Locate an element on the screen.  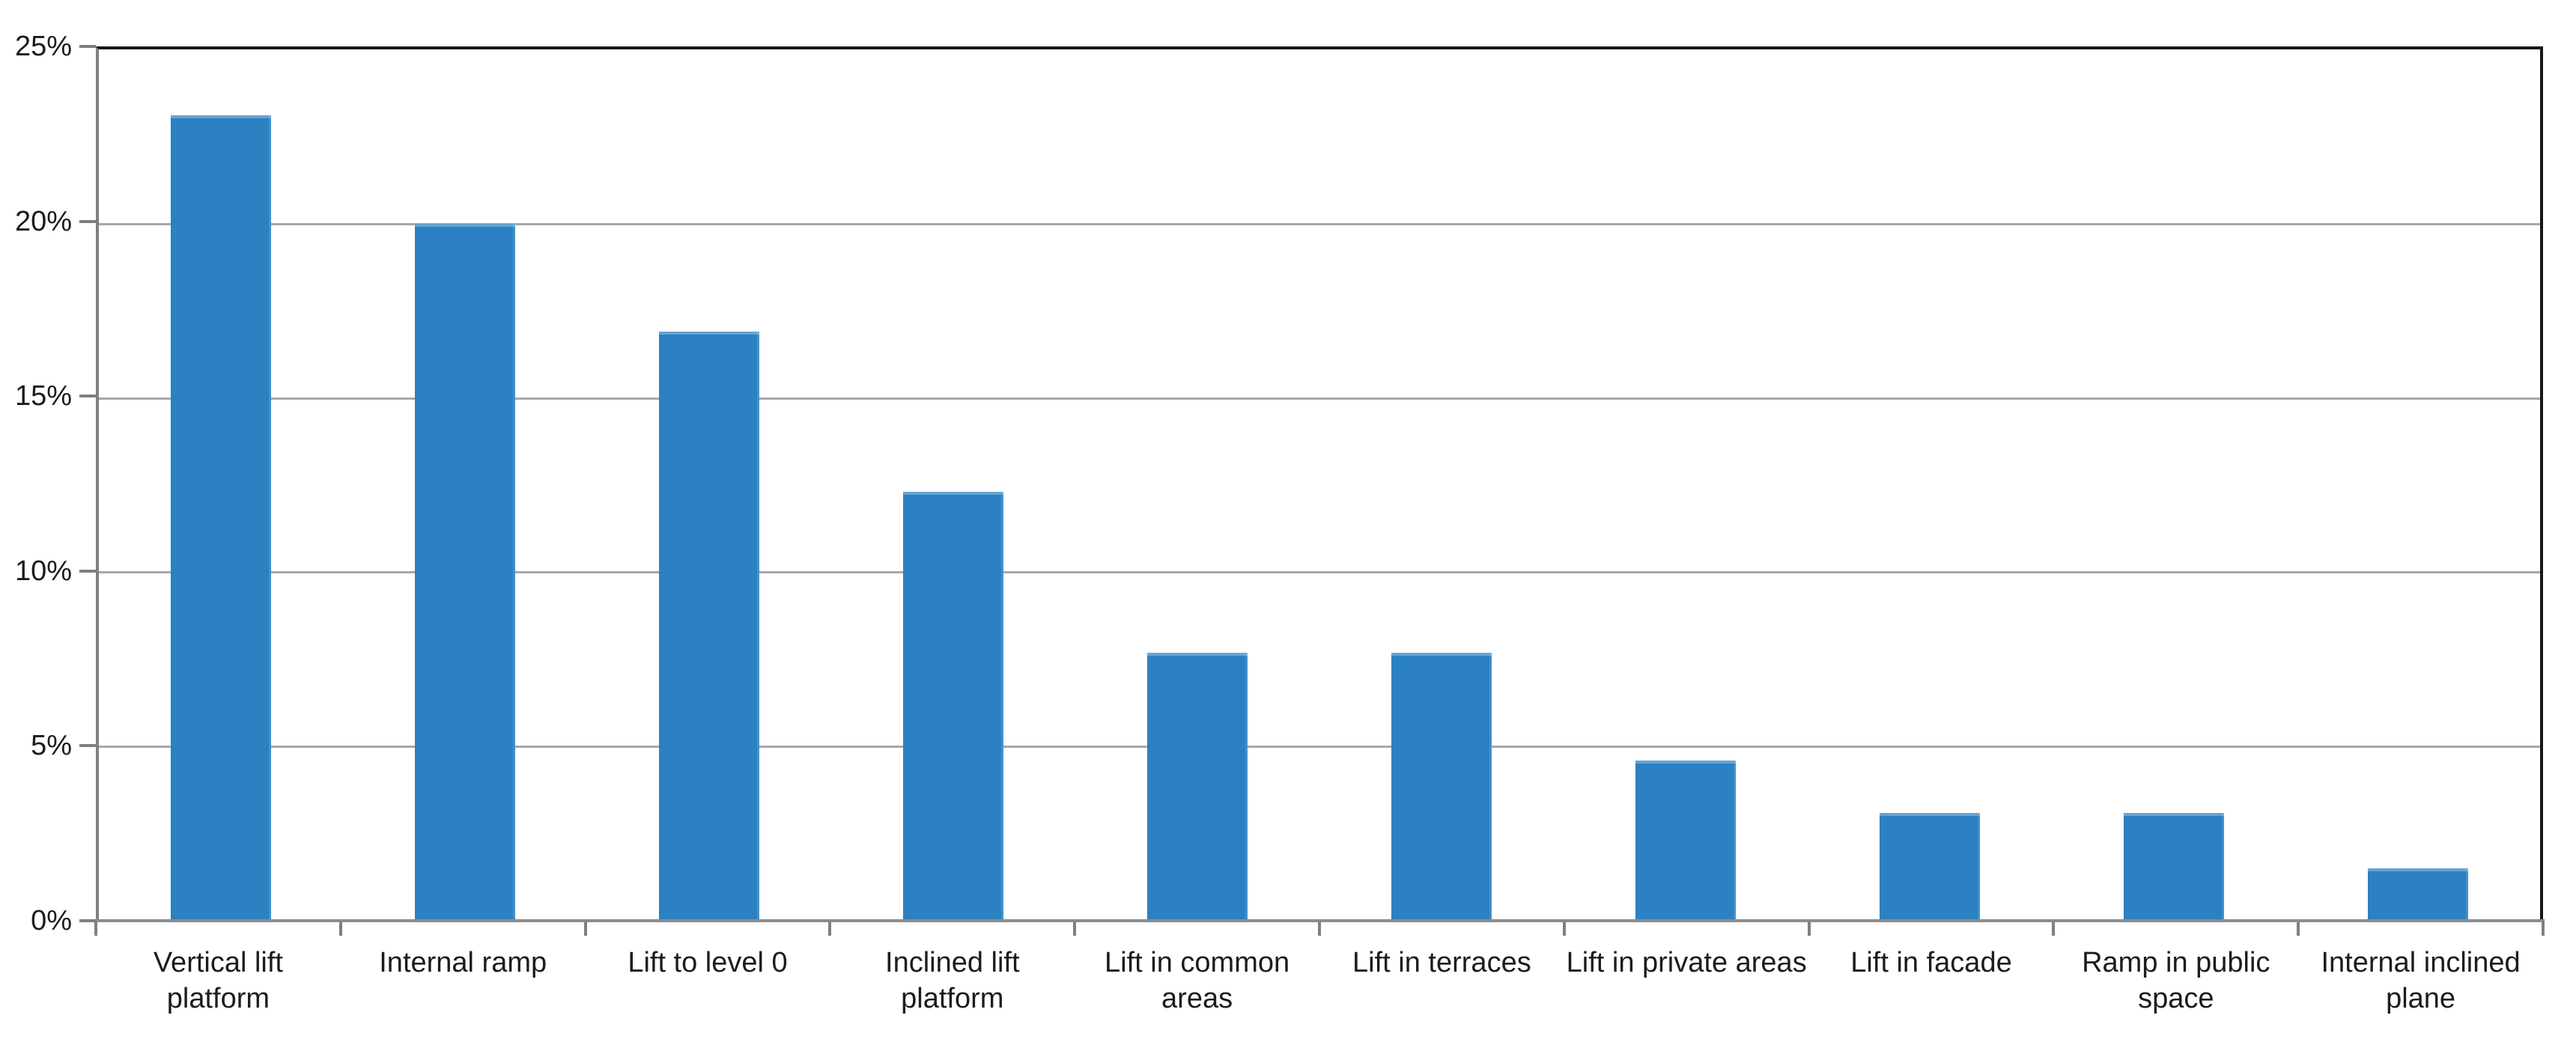
y-tick-label: 20% is located at coordinates (43, 221).